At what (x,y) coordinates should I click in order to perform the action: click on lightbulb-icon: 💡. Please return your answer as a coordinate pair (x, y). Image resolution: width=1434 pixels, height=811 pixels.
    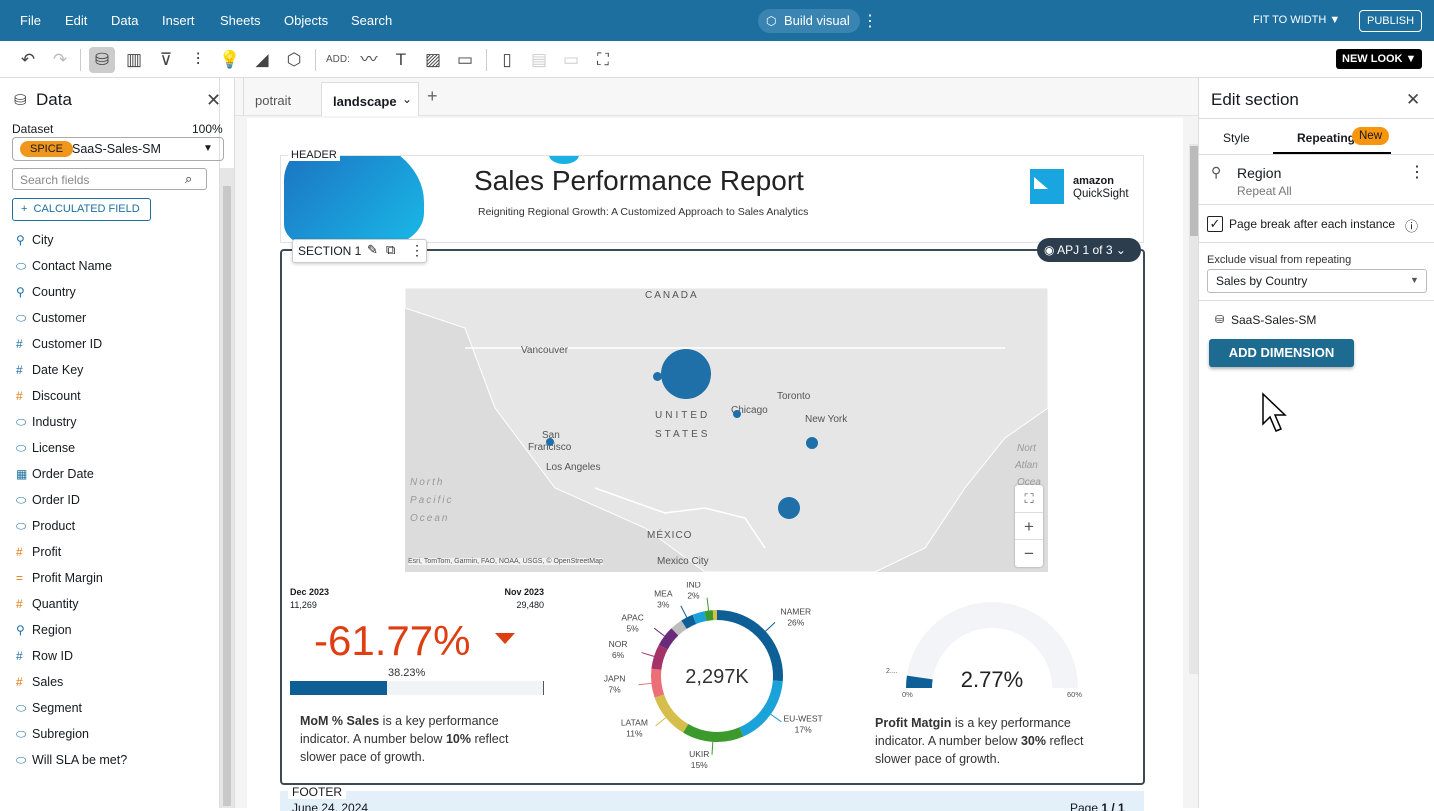
    Looking at the image, I should click on (230, 60).